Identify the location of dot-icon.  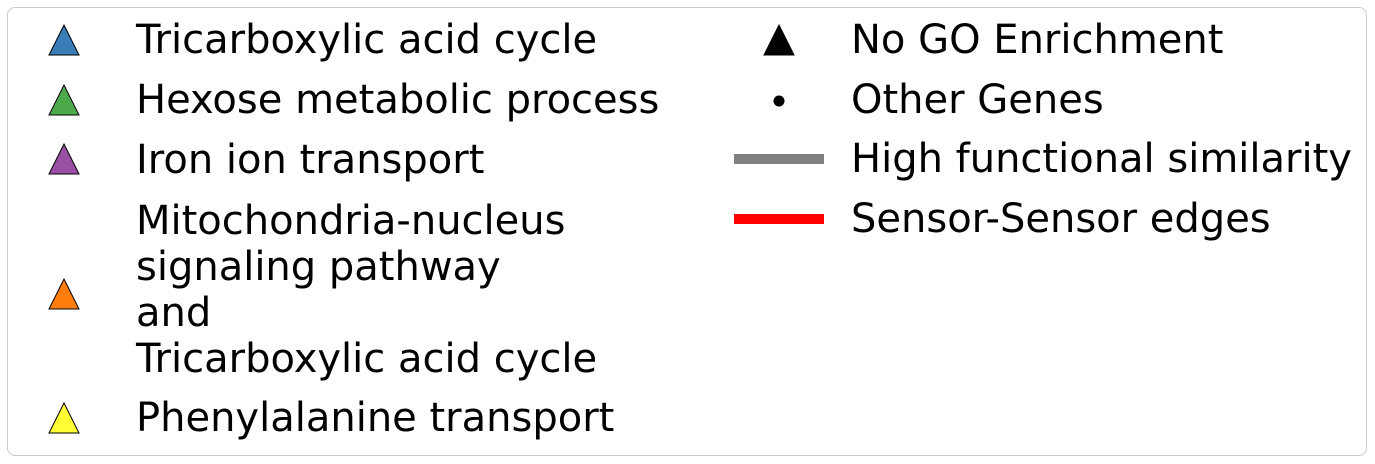
(779, 101).